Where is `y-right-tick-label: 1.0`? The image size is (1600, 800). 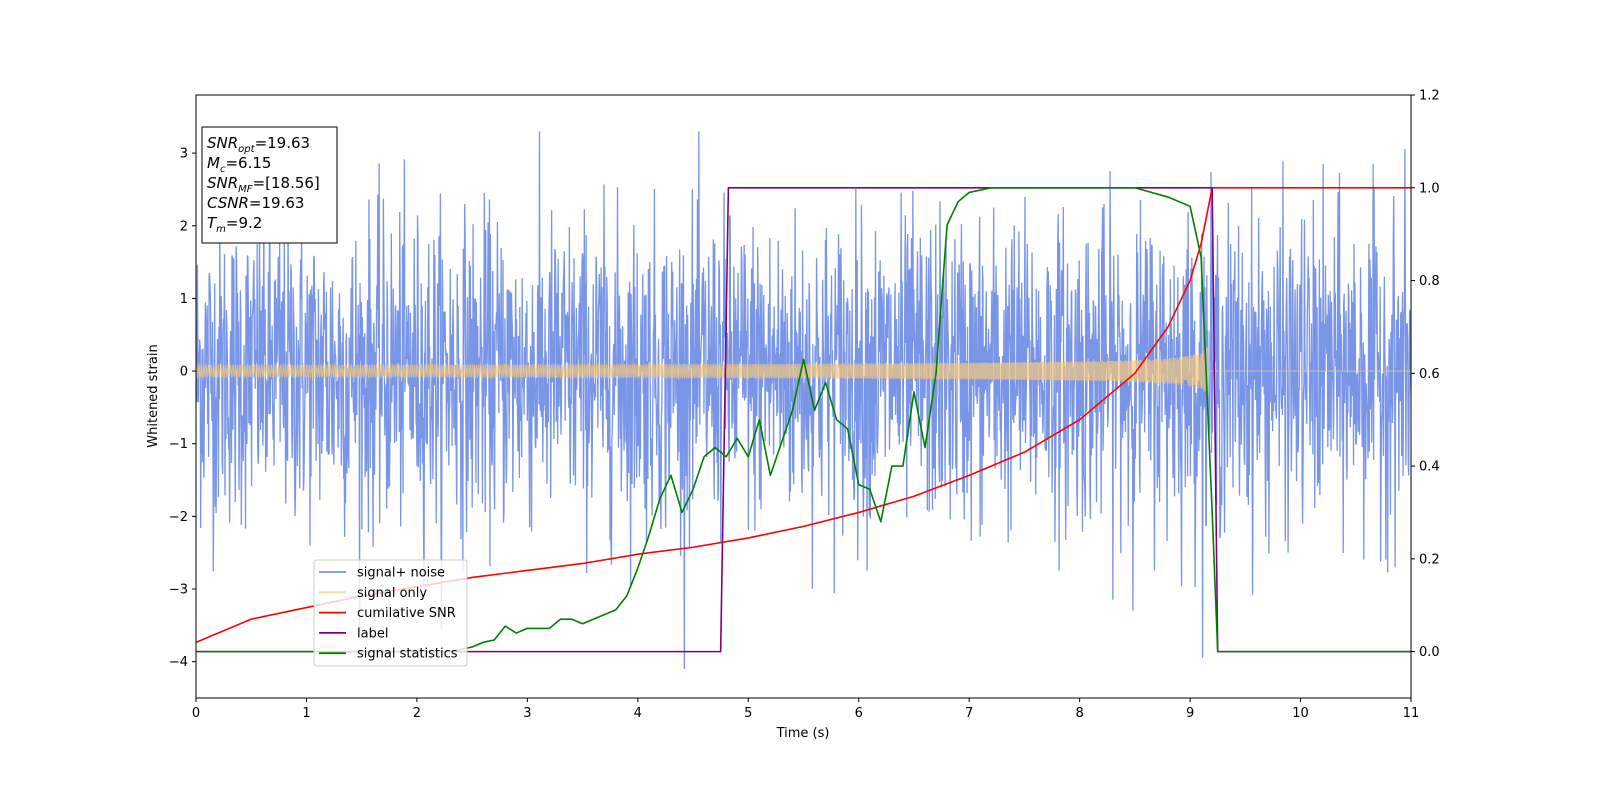 y-right-tick-label: 1.0 is located at coordinates (1429, 188).